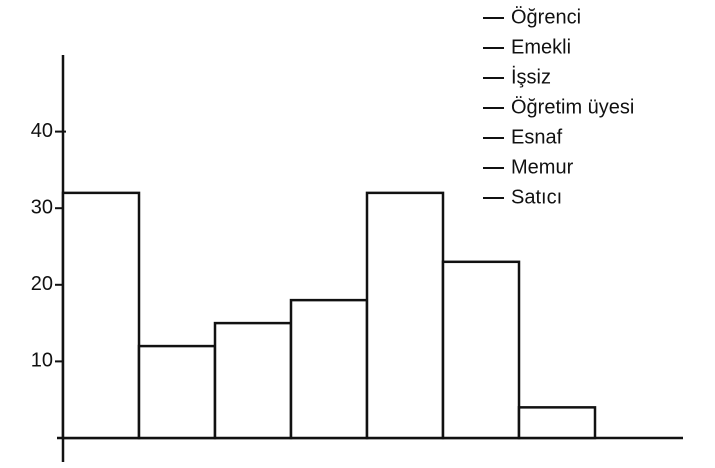 The image size is (715, 468). I want to click on legend-label: Memur, so click(542, 167).